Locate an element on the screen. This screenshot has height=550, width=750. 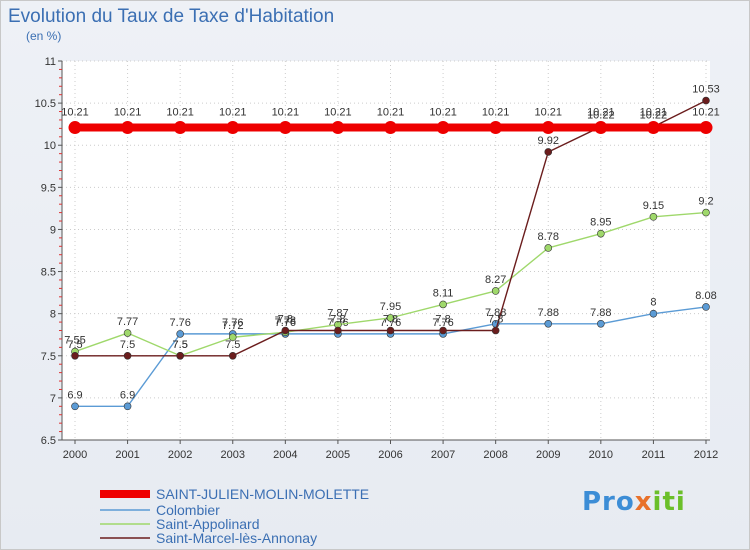
x-tick-label: 2003 is located at coordinates (233, 455).